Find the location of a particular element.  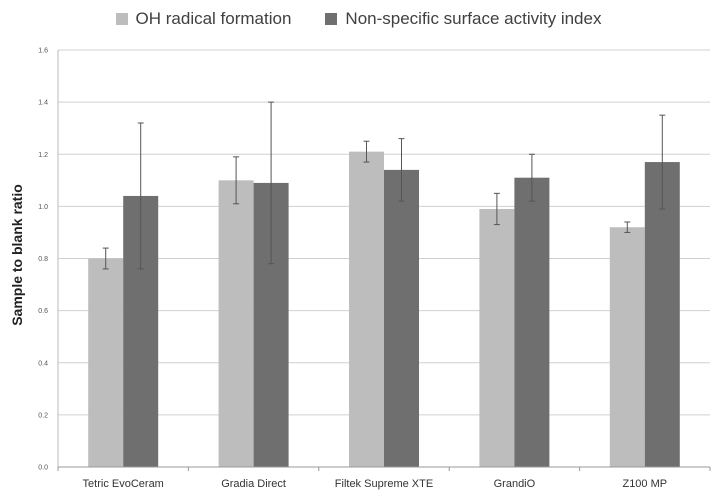

y-tick-label: 0.6 is located at coordinates (43, 311).